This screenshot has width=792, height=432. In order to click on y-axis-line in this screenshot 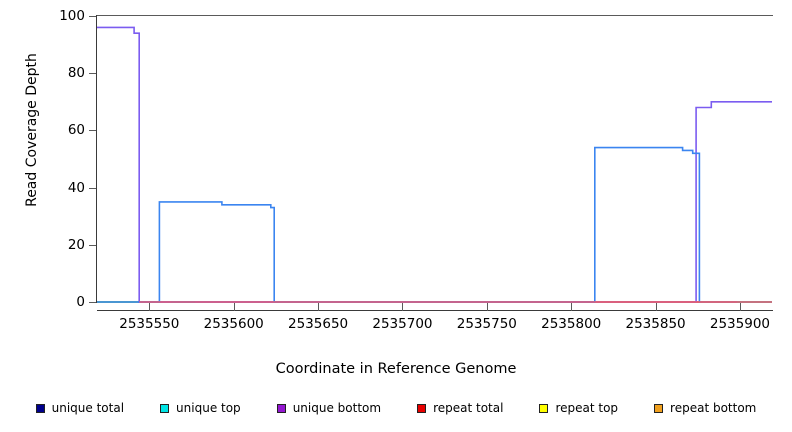, I will do `click(96, 159)`.